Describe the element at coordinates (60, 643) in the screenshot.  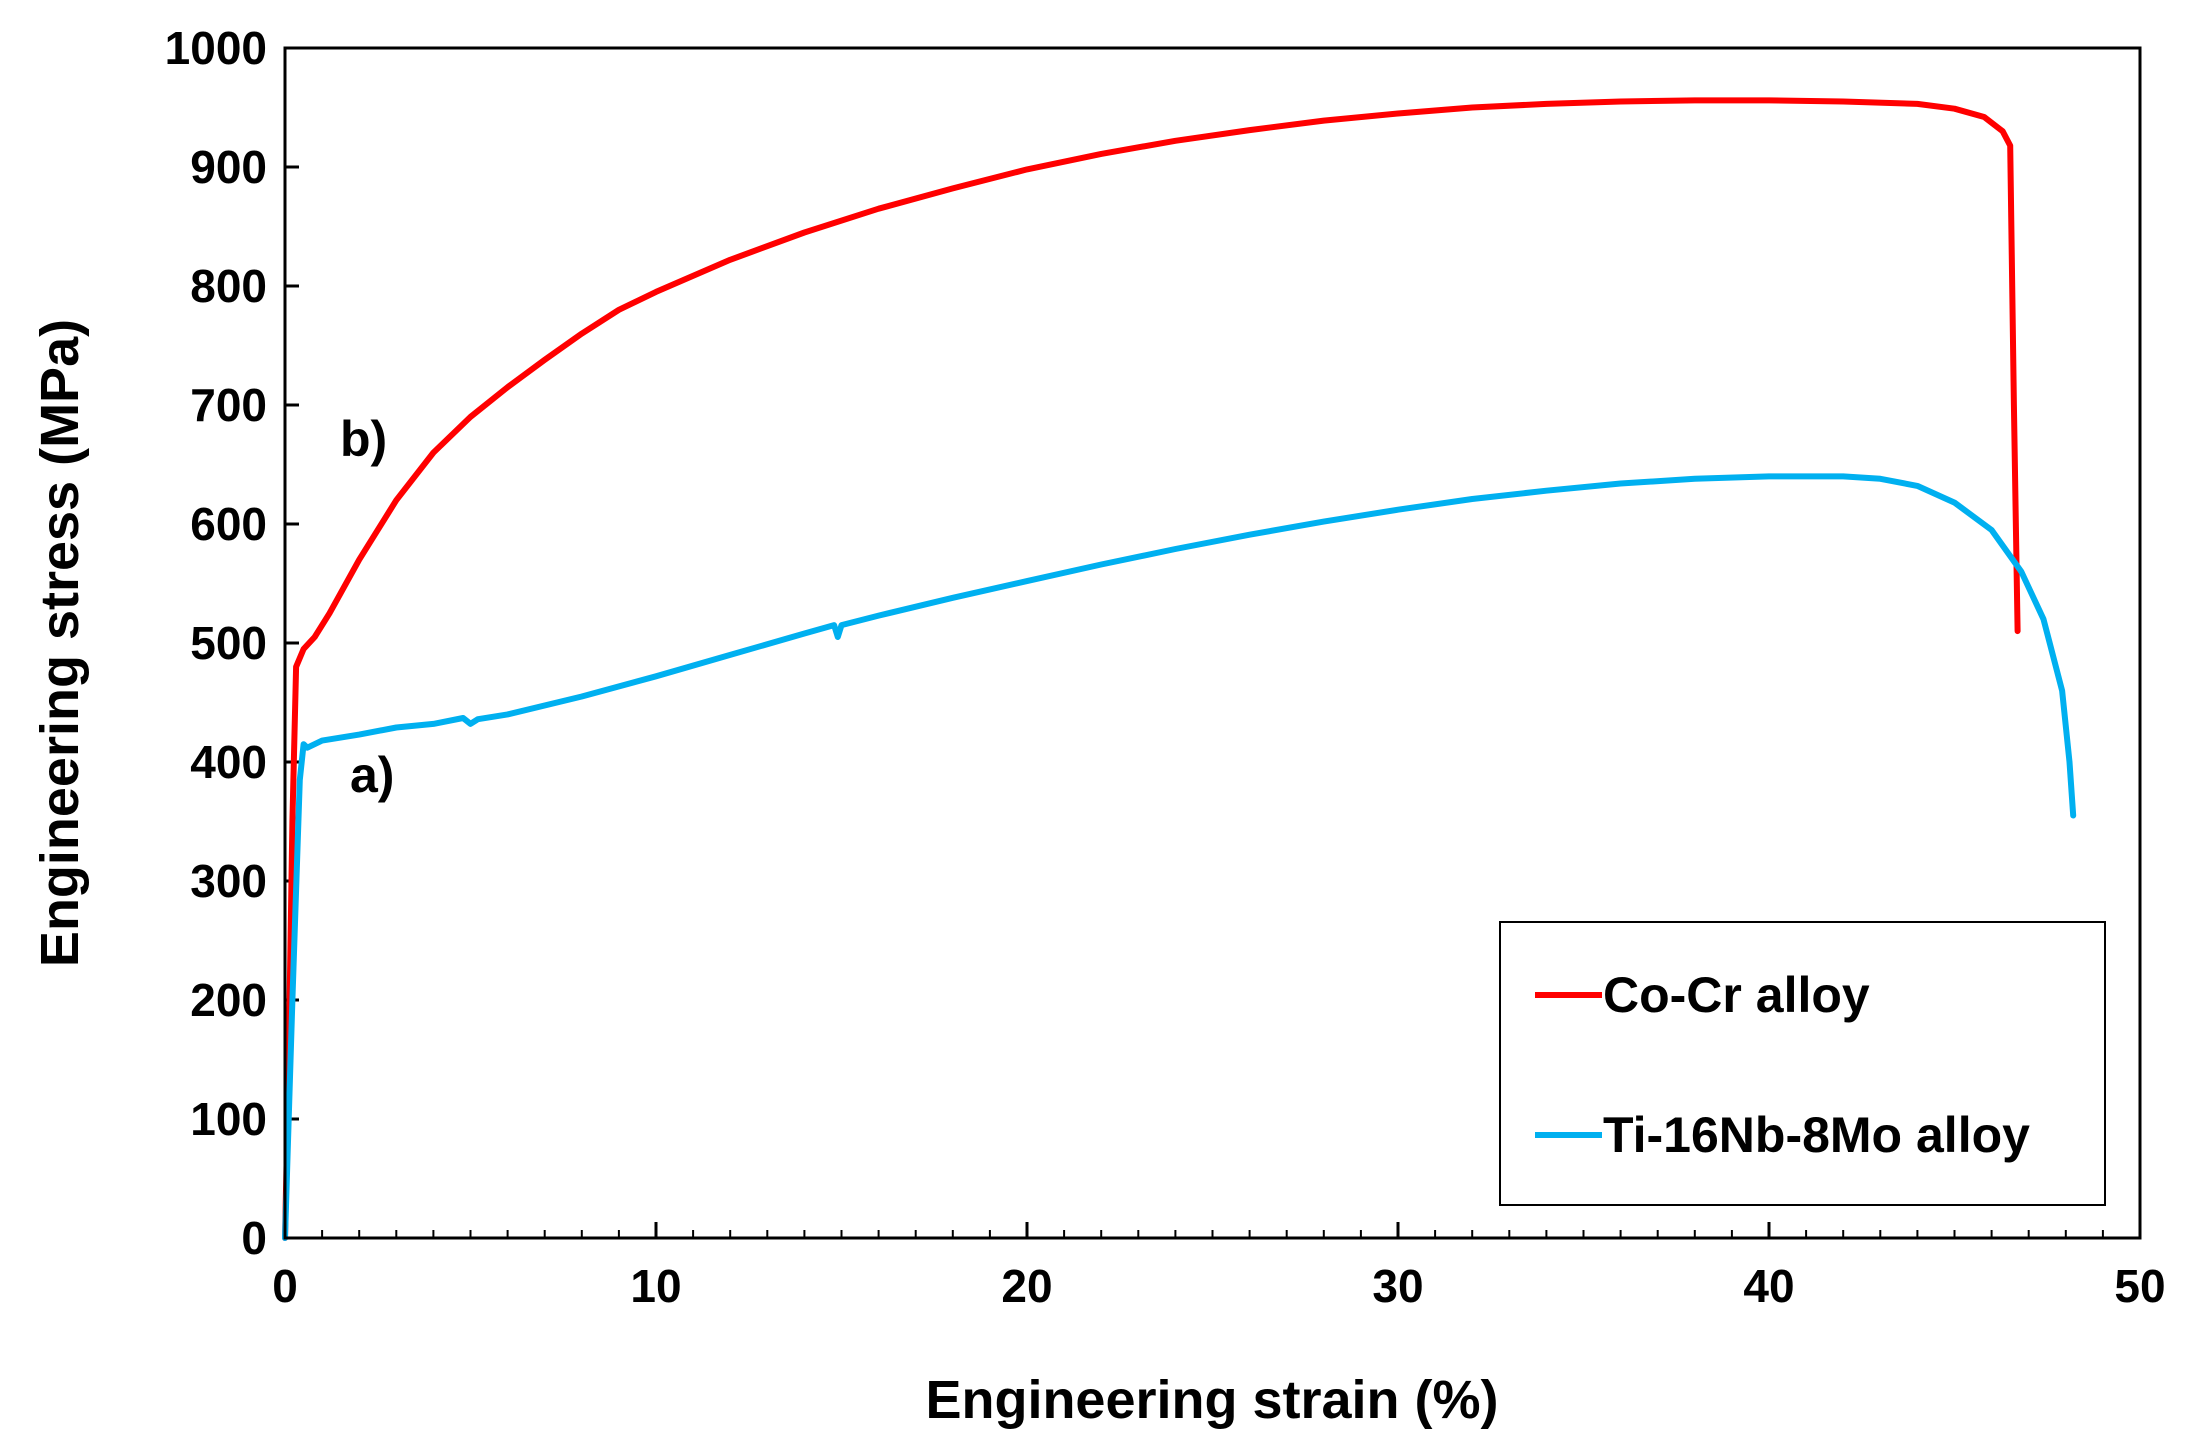
I see `y-axis-title: Engineering stress (MPa)` at that location.